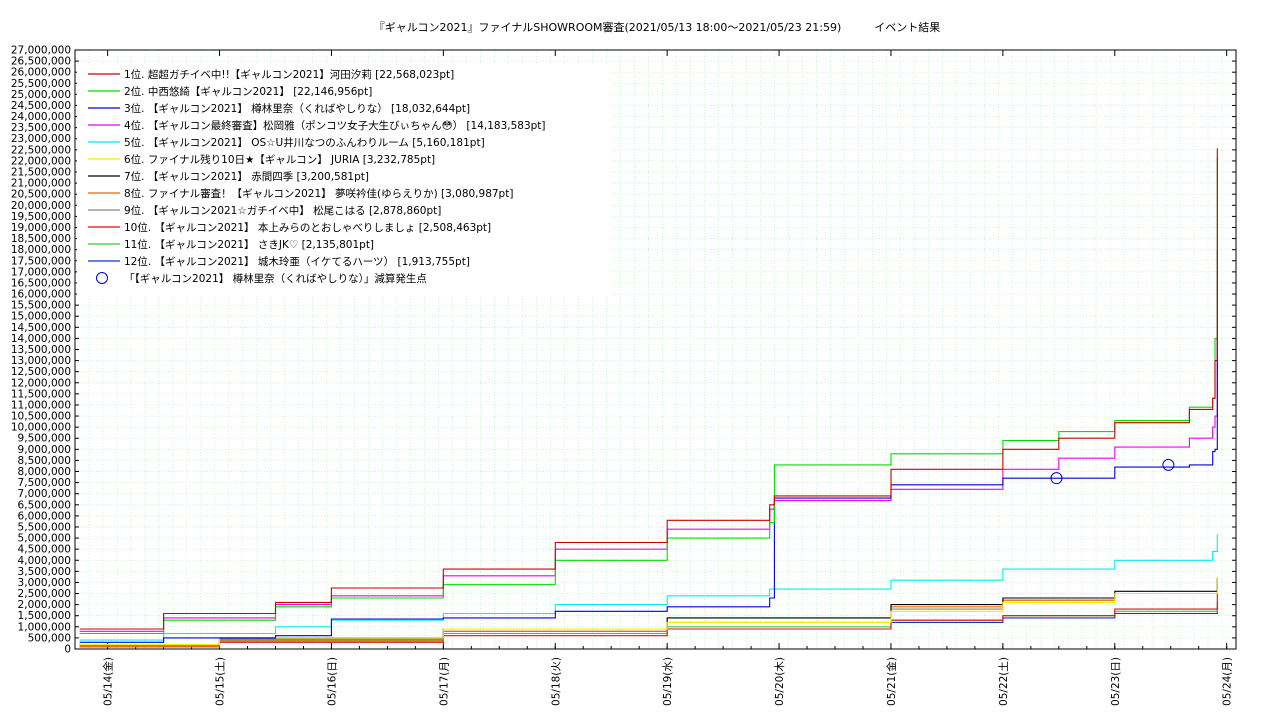 The width and height of the screenshot is (1280, 720). Describe the element at coordinates (668, 681) in the screenshot. I see `x-tick-label: 05/19(水)` at that location.